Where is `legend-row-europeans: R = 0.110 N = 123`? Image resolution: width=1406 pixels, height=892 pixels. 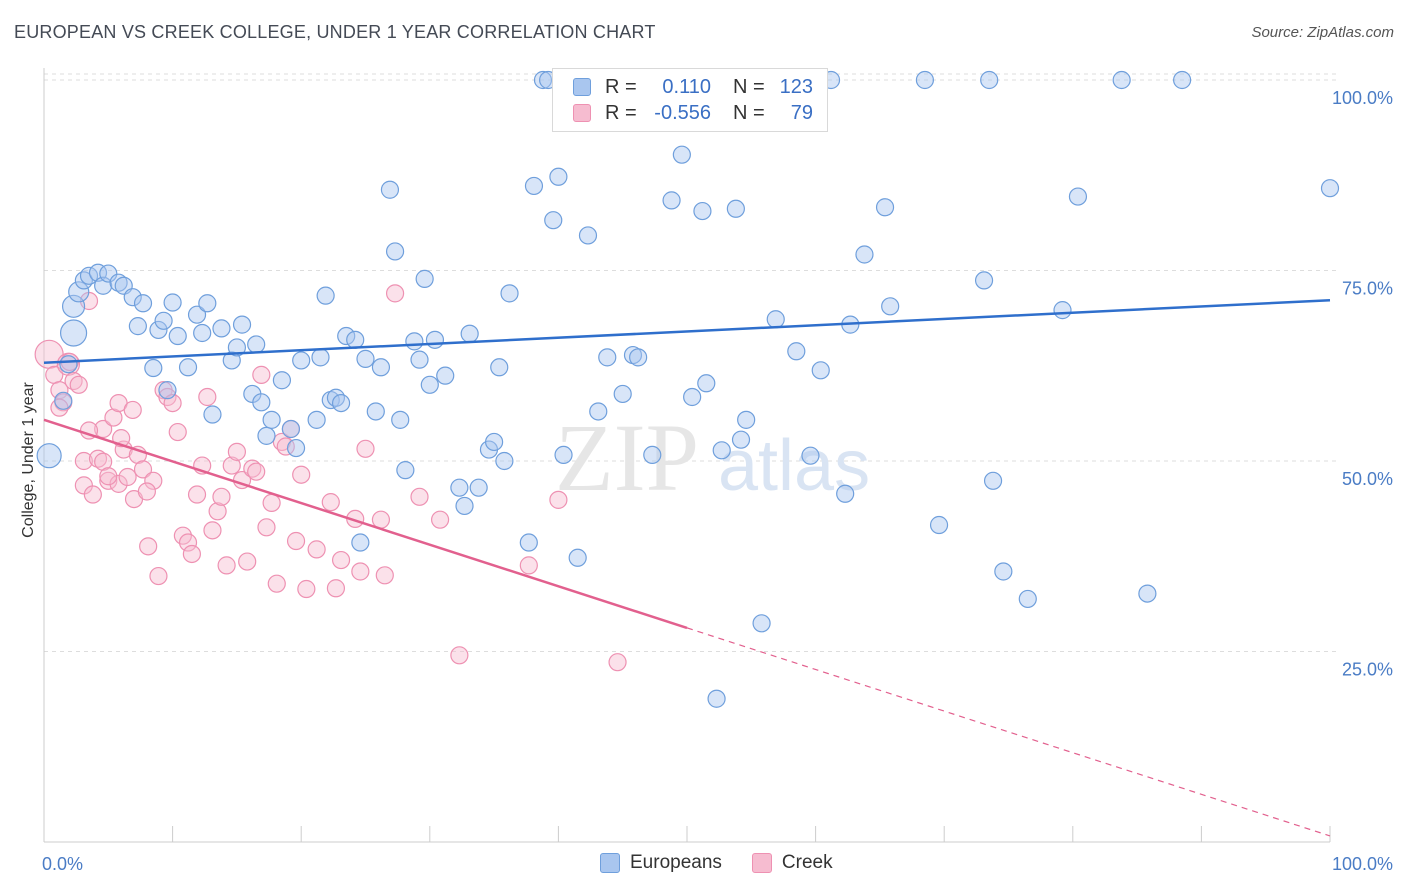
legend-row-europeans: R = 0.110 N = 123 is located at coordinates (693, 87).